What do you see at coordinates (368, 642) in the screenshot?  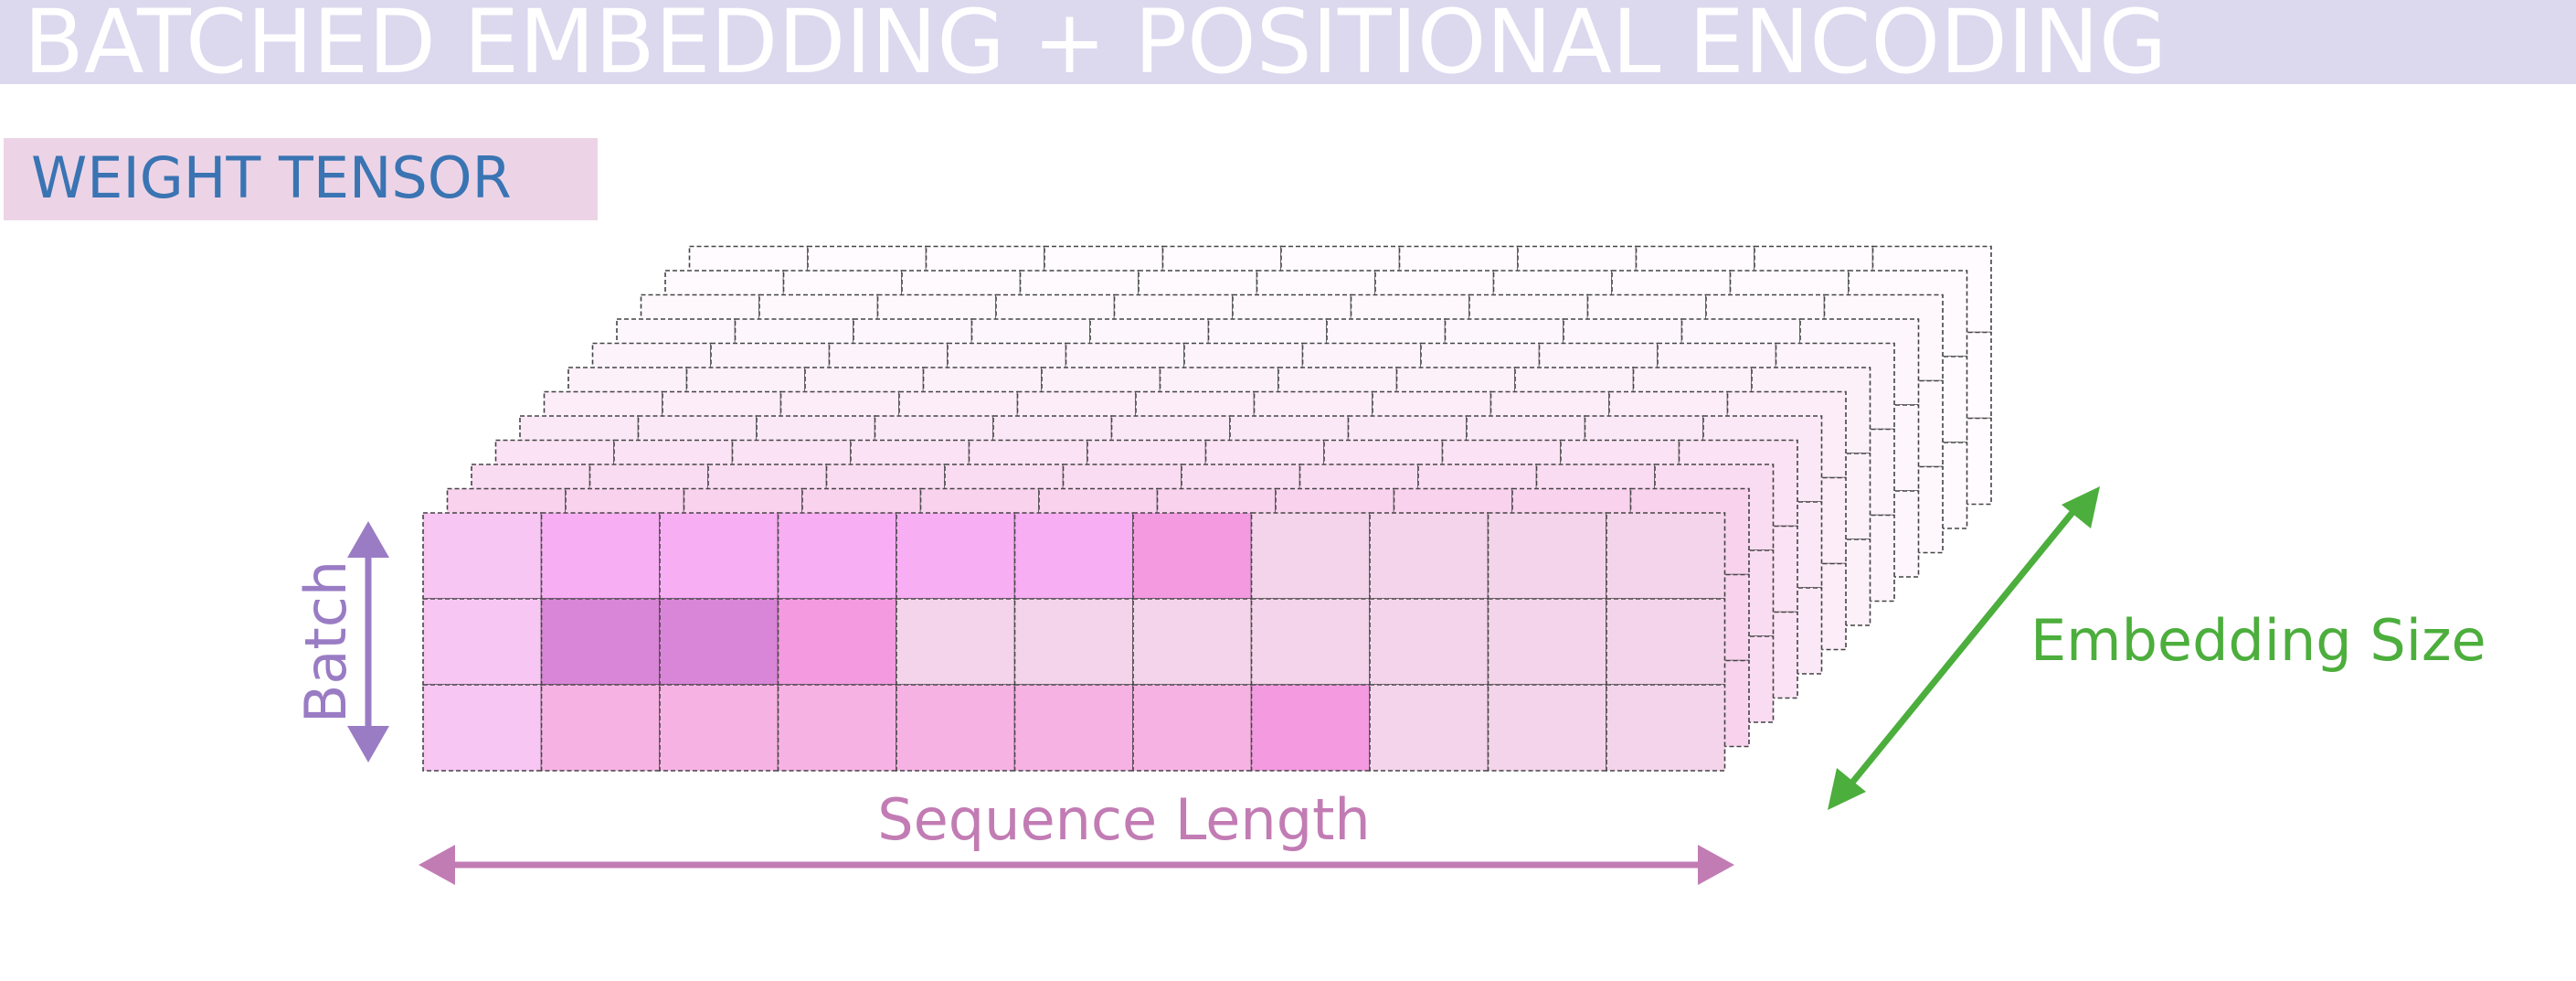 I see `batch-arrow` at bounding box center [368, 642].